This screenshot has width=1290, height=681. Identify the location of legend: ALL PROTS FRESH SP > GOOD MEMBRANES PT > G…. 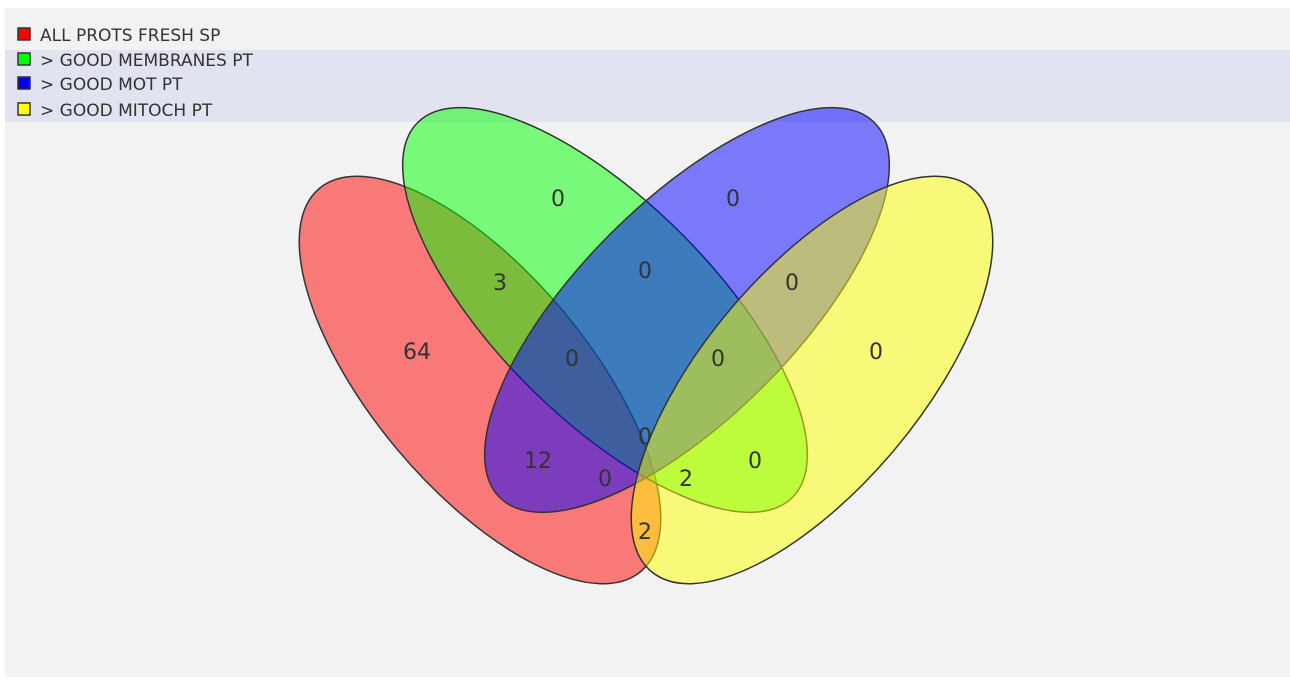
(135, 73).